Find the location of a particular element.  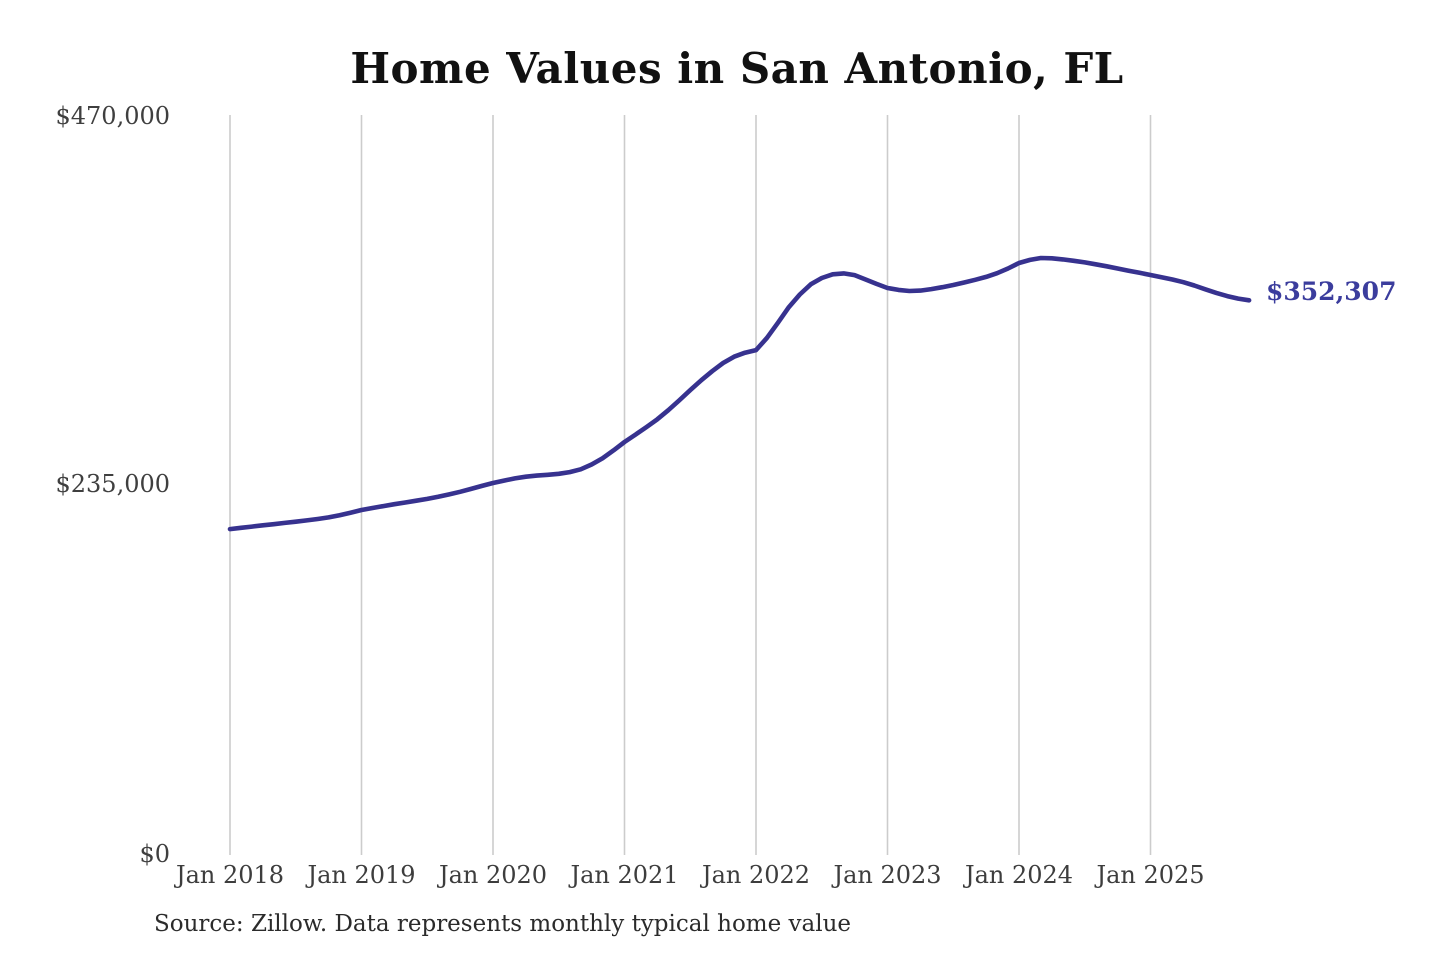

x-axis-tick-jan-2024: Jan 2024 is located at coordinates (1019, 875).